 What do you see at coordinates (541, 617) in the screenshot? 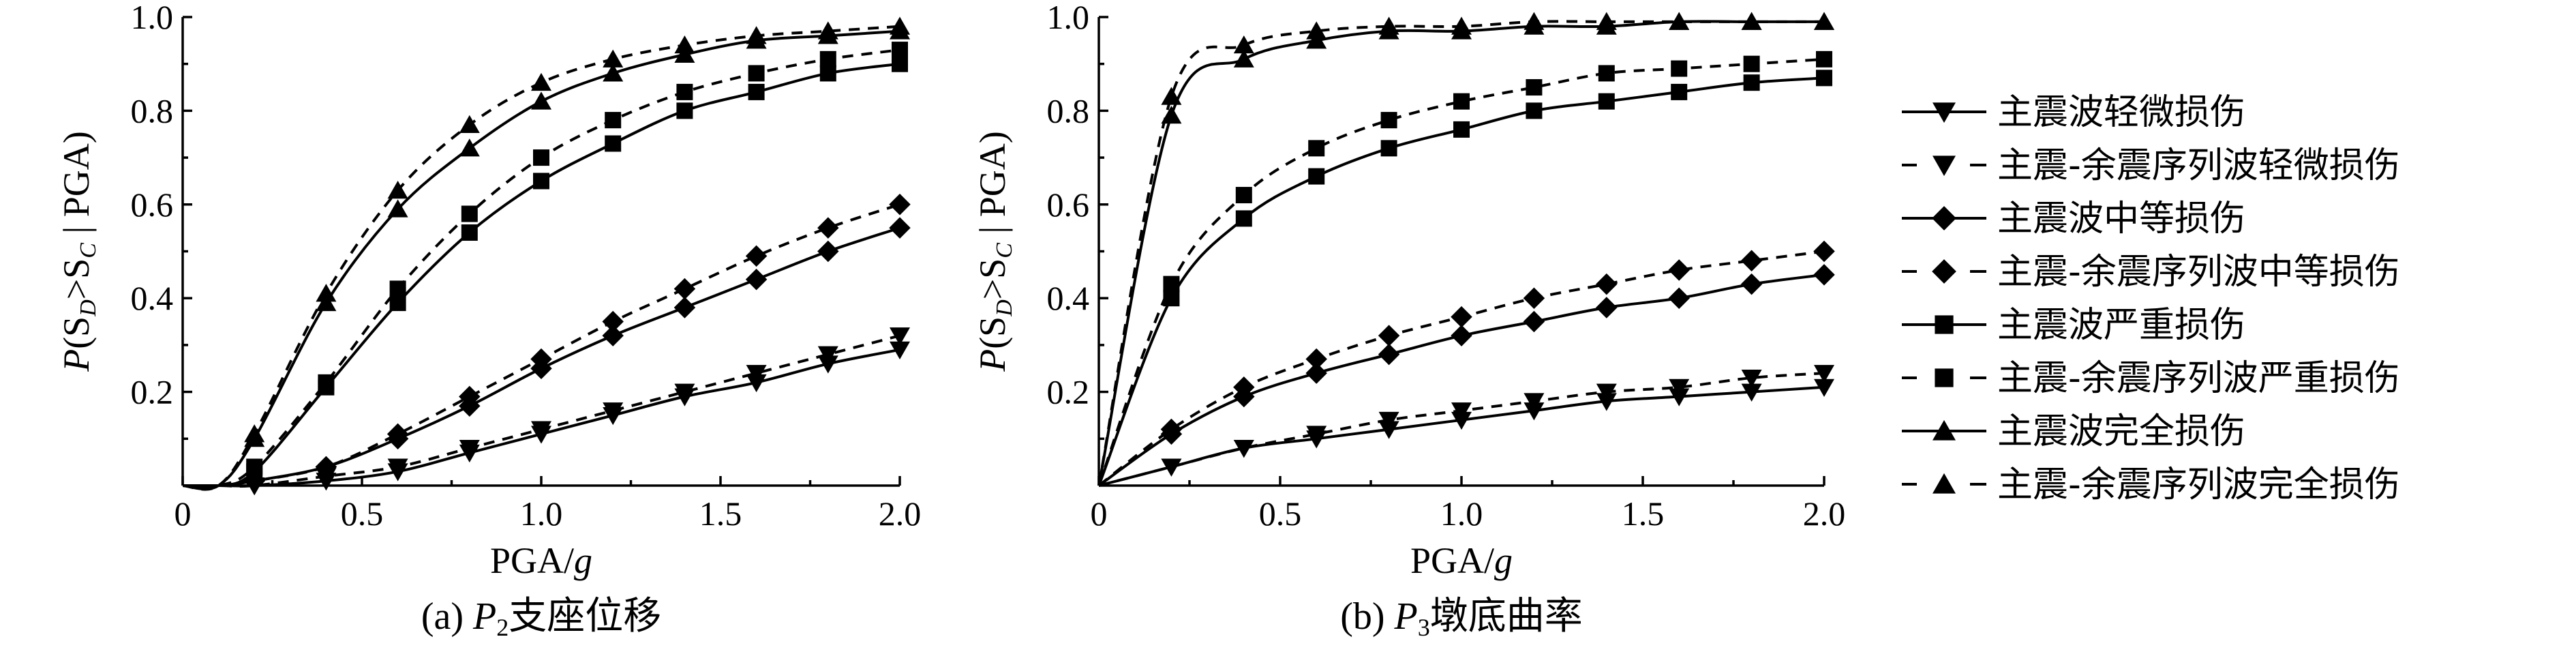
I see `panel-caption: (a) P2支座位移` at bounding box center [541, 617].